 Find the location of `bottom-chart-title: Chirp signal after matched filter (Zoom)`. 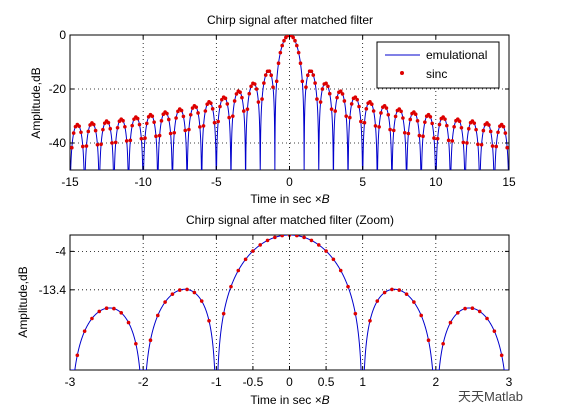

bottom-chart-title: Chirp signal after matched filter (Zoom) is located at coordinates (290, 220).